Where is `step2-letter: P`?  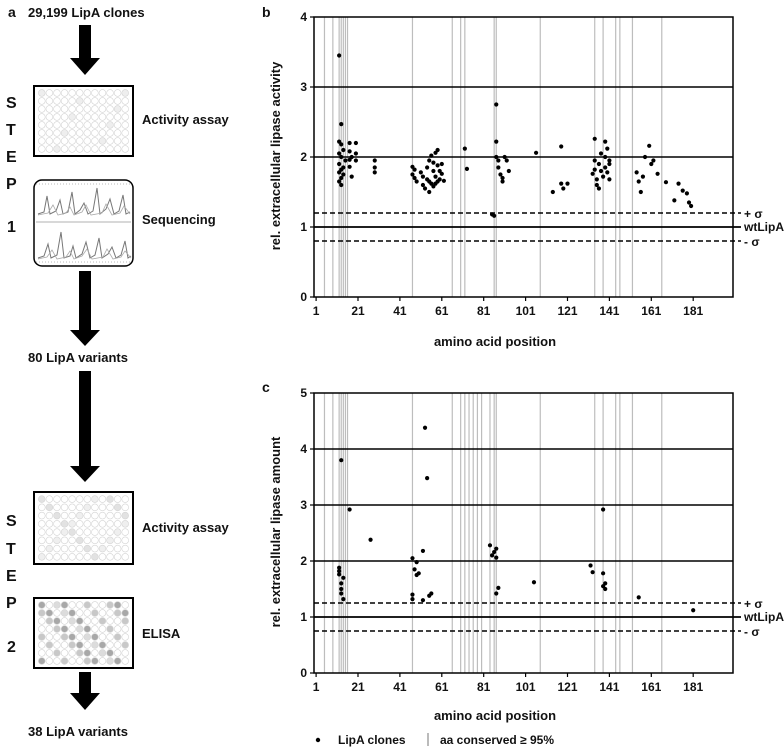 step2-letter: P is located at coordinates (11, 603).